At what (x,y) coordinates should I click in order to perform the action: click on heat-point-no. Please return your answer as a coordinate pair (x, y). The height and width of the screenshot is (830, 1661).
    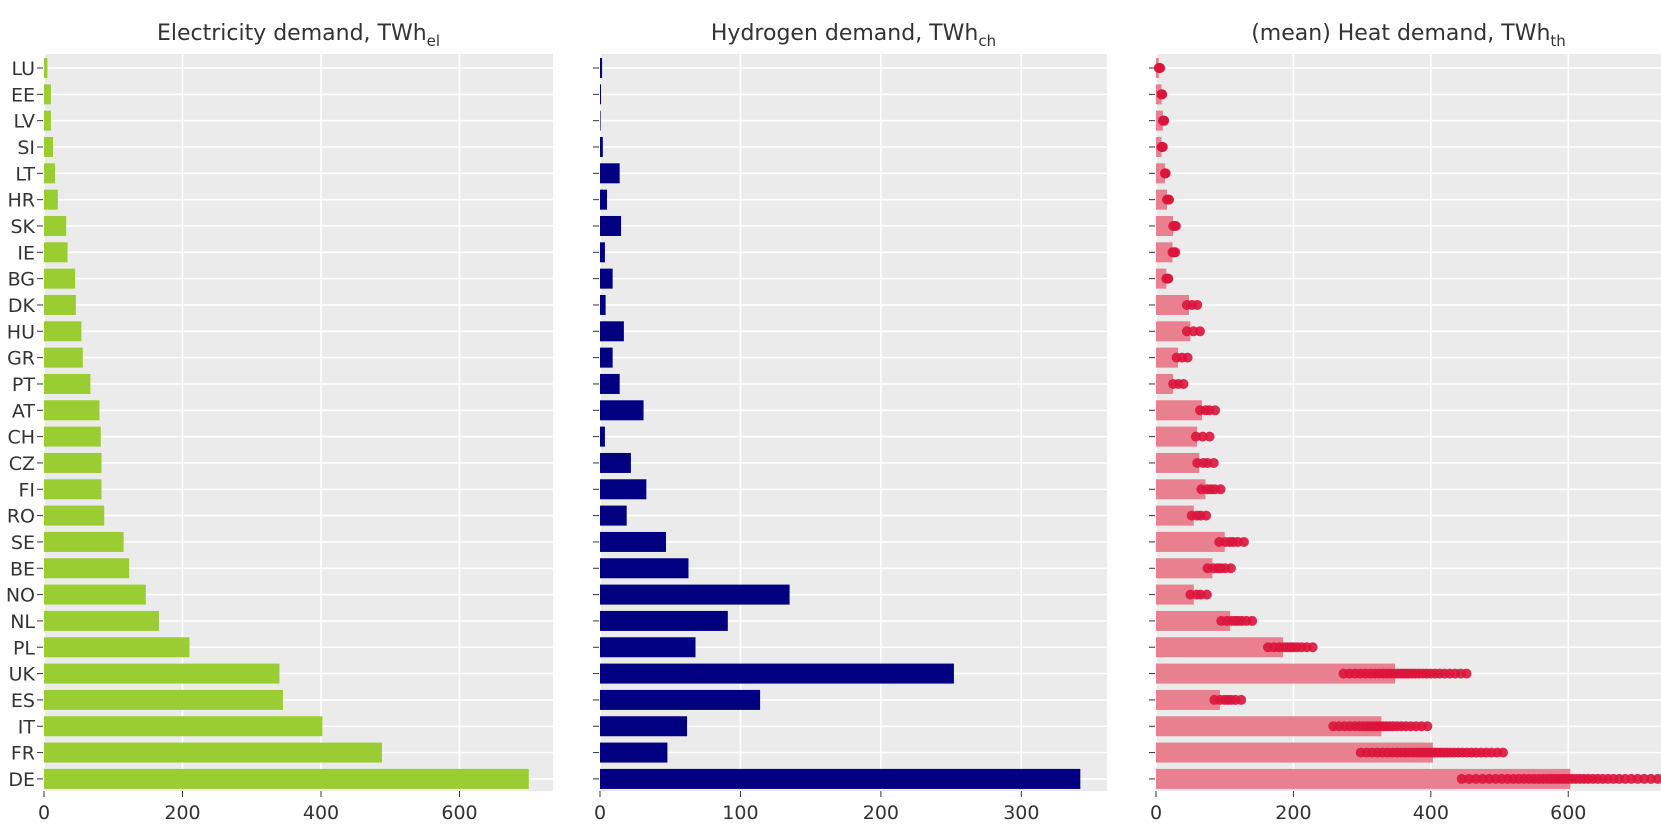
    Looking at the image, I should click on (1206, 594).